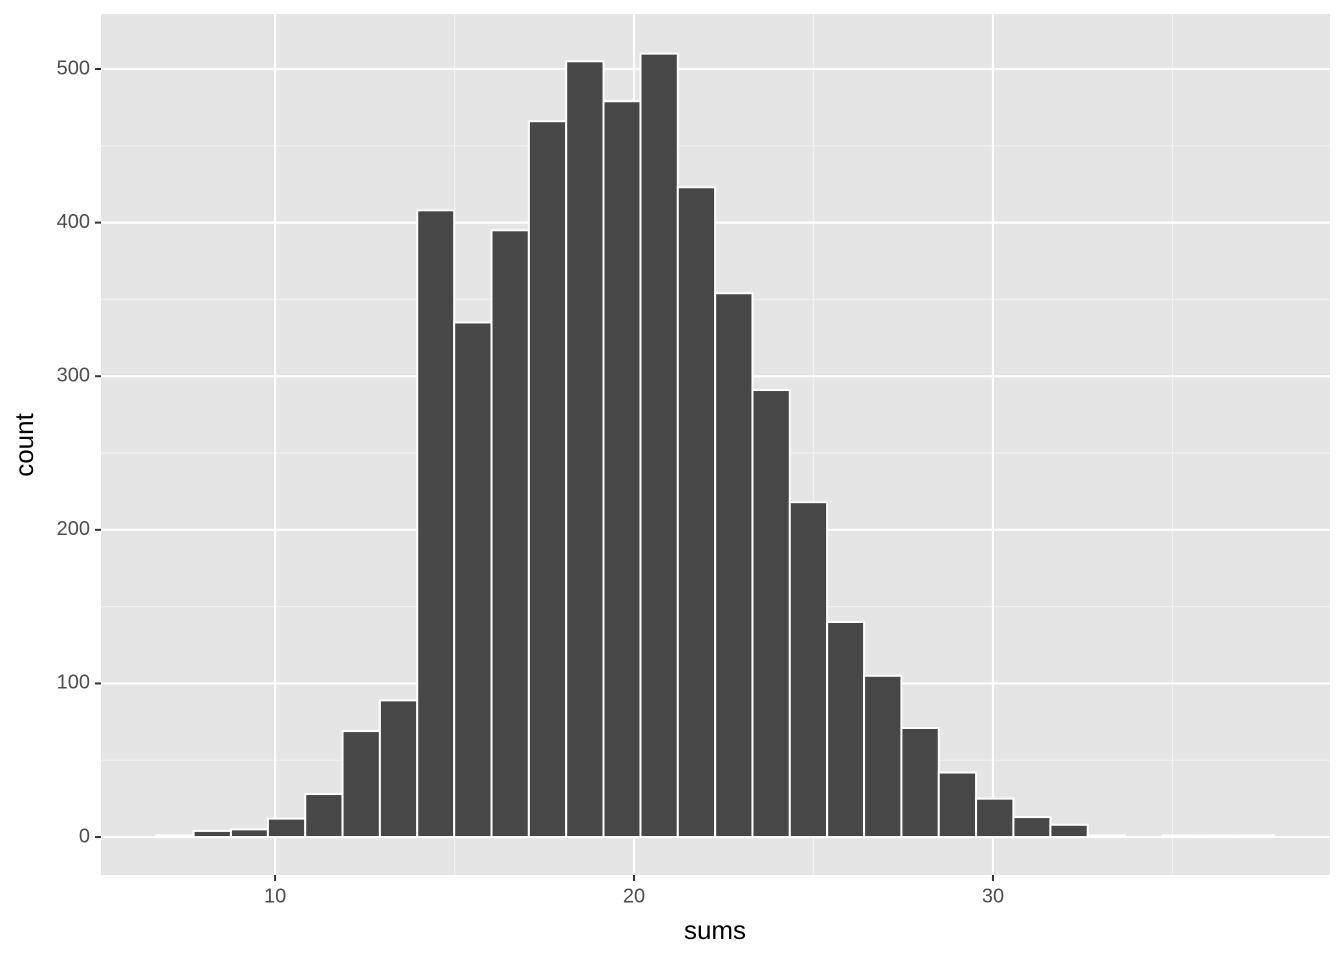 The height and width of the screenshot is (960, 1344). Describe the element at coordinates (73, 529) in the screenshot. I see `y-tick-label: 200` at that location.